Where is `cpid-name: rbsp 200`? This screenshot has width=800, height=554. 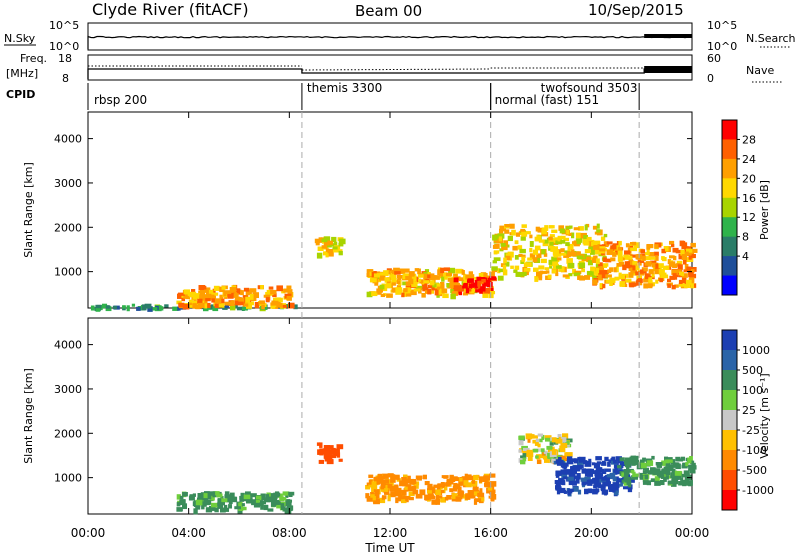 cpid-name: rbsp 200 is located at coordinates (120, 100).